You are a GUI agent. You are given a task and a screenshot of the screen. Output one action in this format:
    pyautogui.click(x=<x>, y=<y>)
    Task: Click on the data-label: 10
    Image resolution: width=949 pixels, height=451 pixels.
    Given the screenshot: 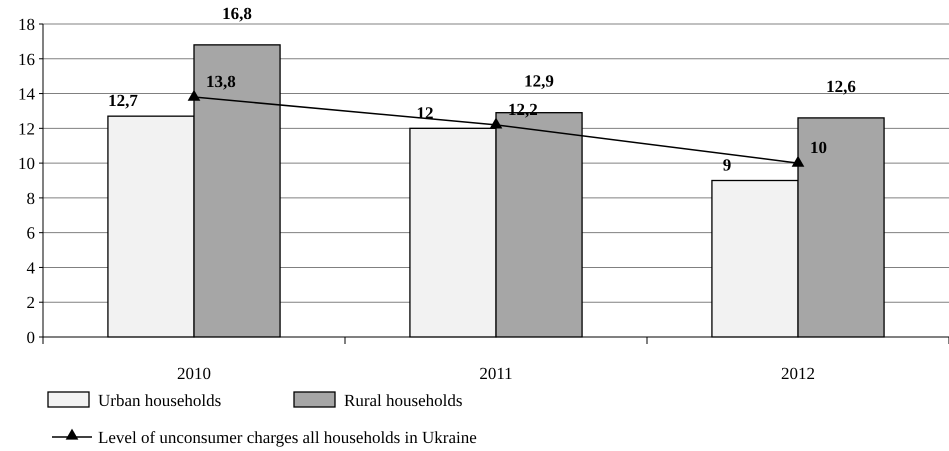 What is the action you would take?
    pyautogui.click(x=818, y=148)
    